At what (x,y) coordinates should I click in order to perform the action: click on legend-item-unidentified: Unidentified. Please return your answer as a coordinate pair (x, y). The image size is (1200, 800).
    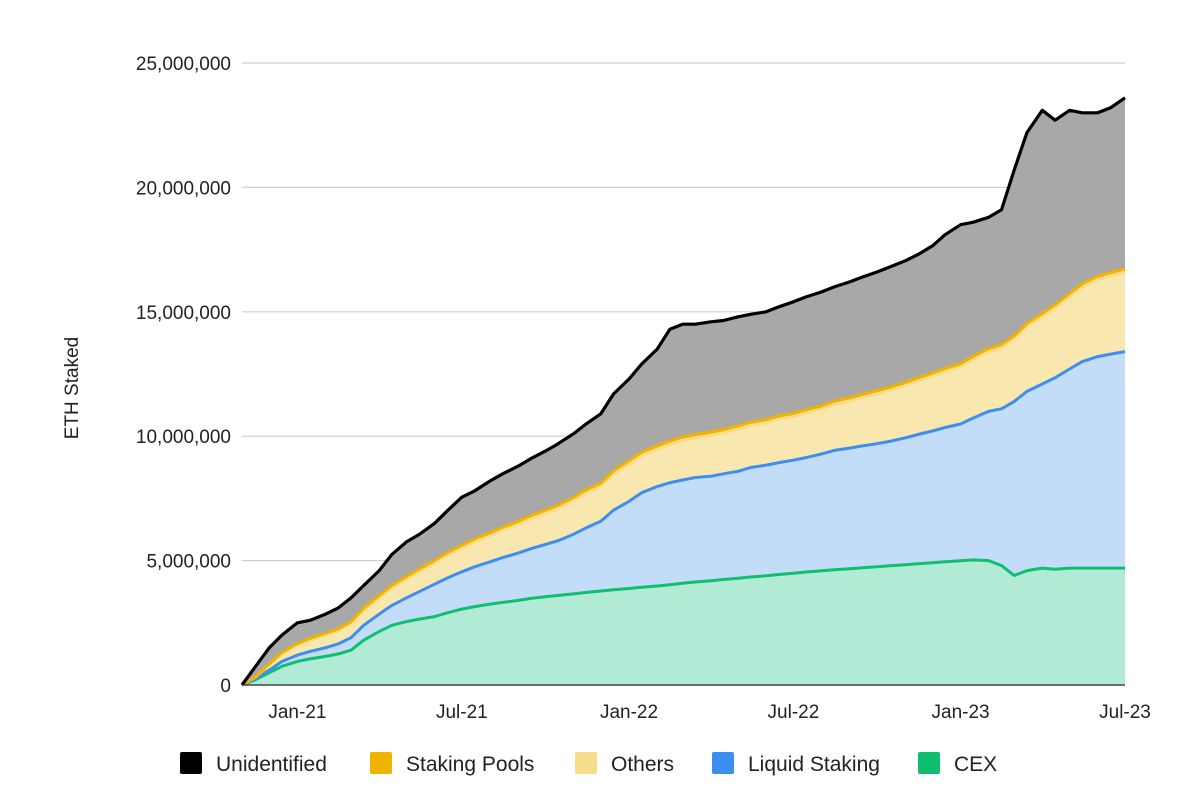
    Looking at the image, I should click on (253, 764).